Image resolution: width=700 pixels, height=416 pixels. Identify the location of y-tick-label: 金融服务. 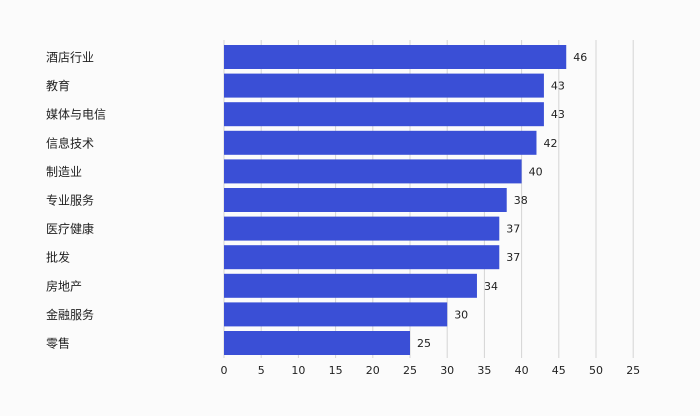
(70, 314).